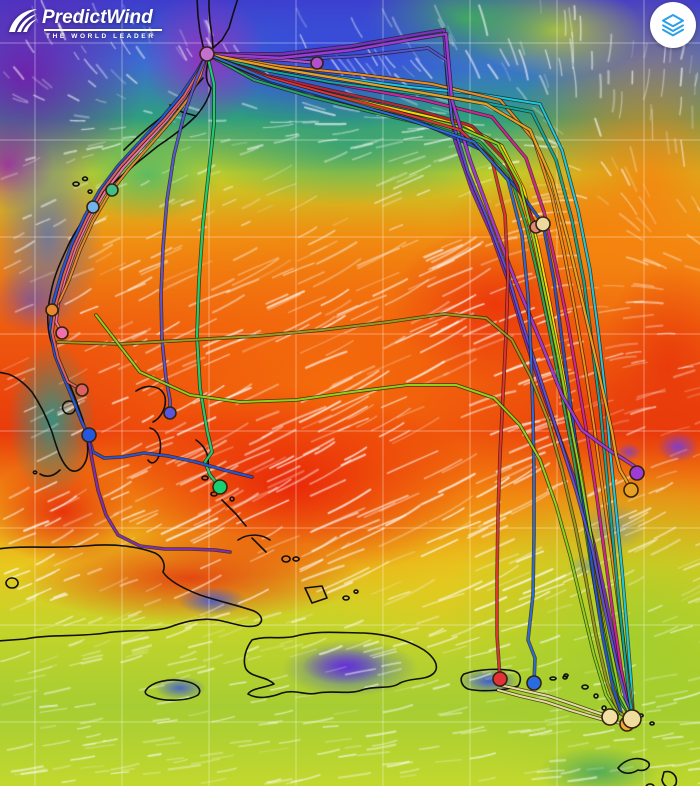  What do you see at coordinates (101, 36) in the screenshot?
I see `logo-tagline: THE WORLD LEADER` at bounding box center [101, 36].